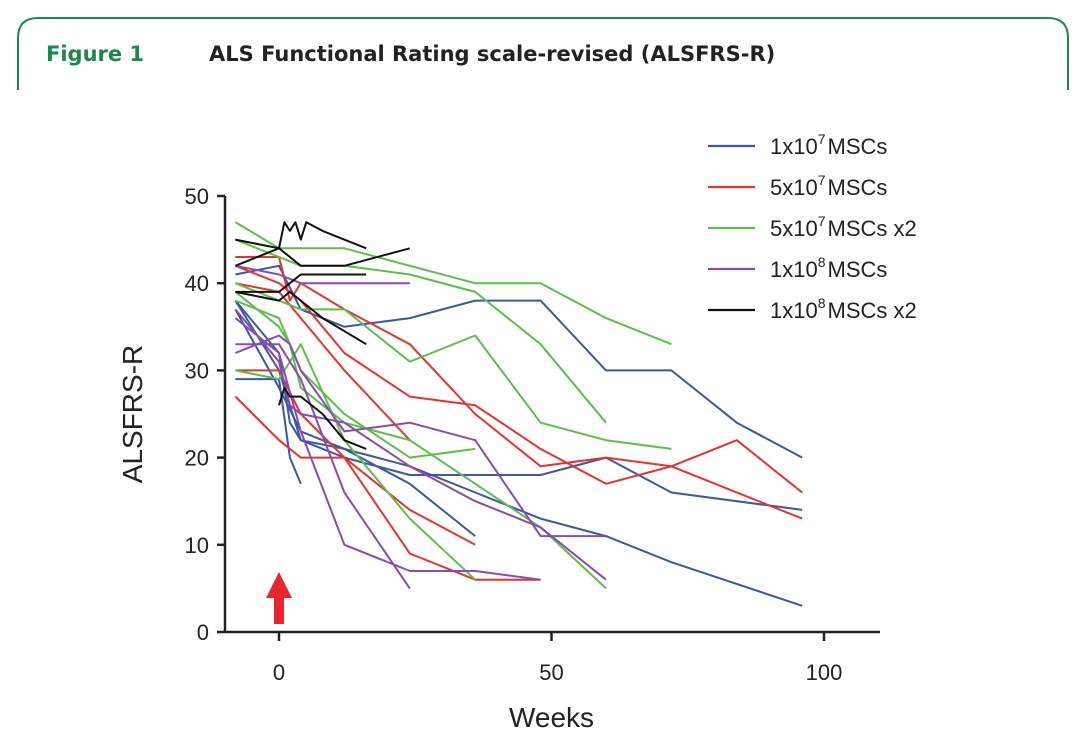 The image size is (1080, 753). I want to click on legend-label: 5x107MSCs, so click(828, 186).